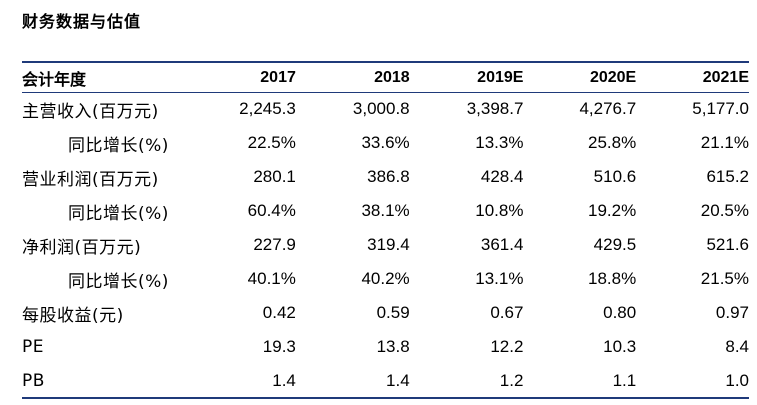 Image resolution: width=757 pixels, height=405 pixels. Describe the element at coordinates (608, 108) in the screenshot. I see `value-cell: 4,276.7` at that location.